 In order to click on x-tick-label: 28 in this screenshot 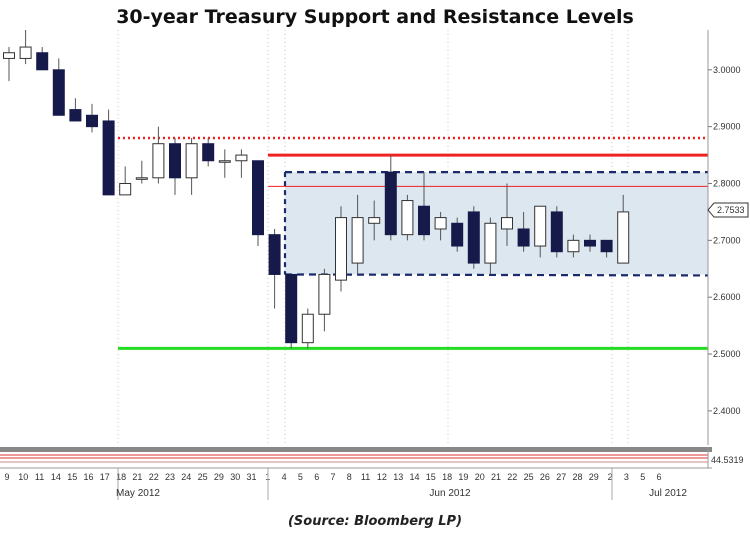, I will do `click(577, 477)`.